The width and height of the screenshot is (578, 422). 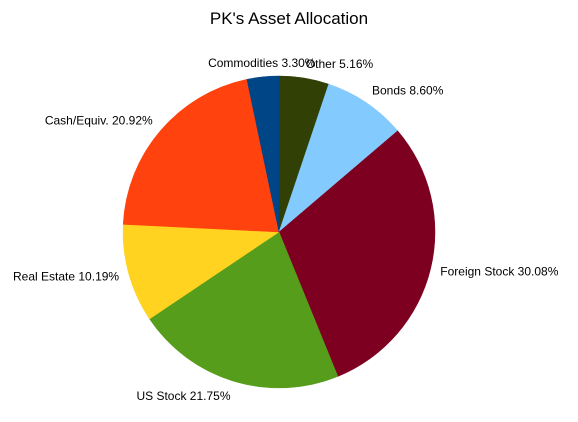 I want to click on slice-label-commodities: Commodities 3.30%, so click(x=262, y=63).